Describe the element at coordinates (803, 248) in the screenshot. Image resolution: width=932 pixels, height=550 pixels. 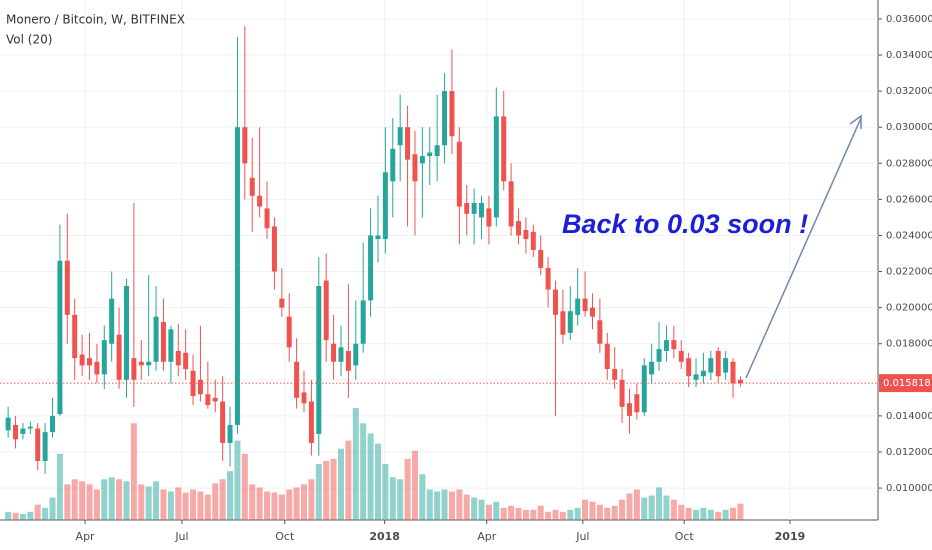
I see `arrow-line` at that location.